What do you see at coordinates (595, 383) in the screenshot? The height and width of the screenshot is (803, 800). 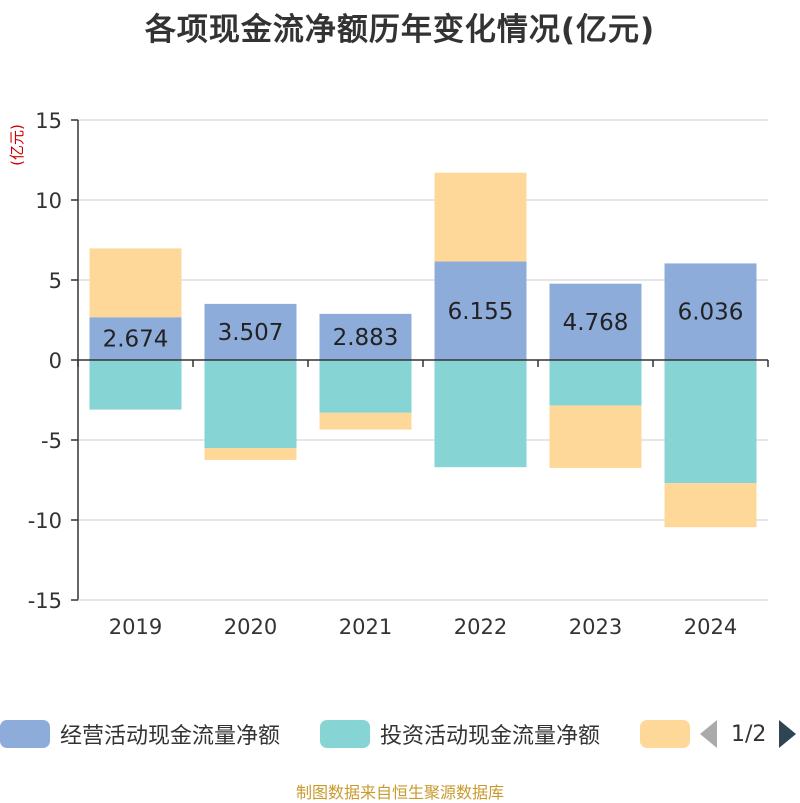 I see `bar-s1-2023` at bounding box center [595, 383].